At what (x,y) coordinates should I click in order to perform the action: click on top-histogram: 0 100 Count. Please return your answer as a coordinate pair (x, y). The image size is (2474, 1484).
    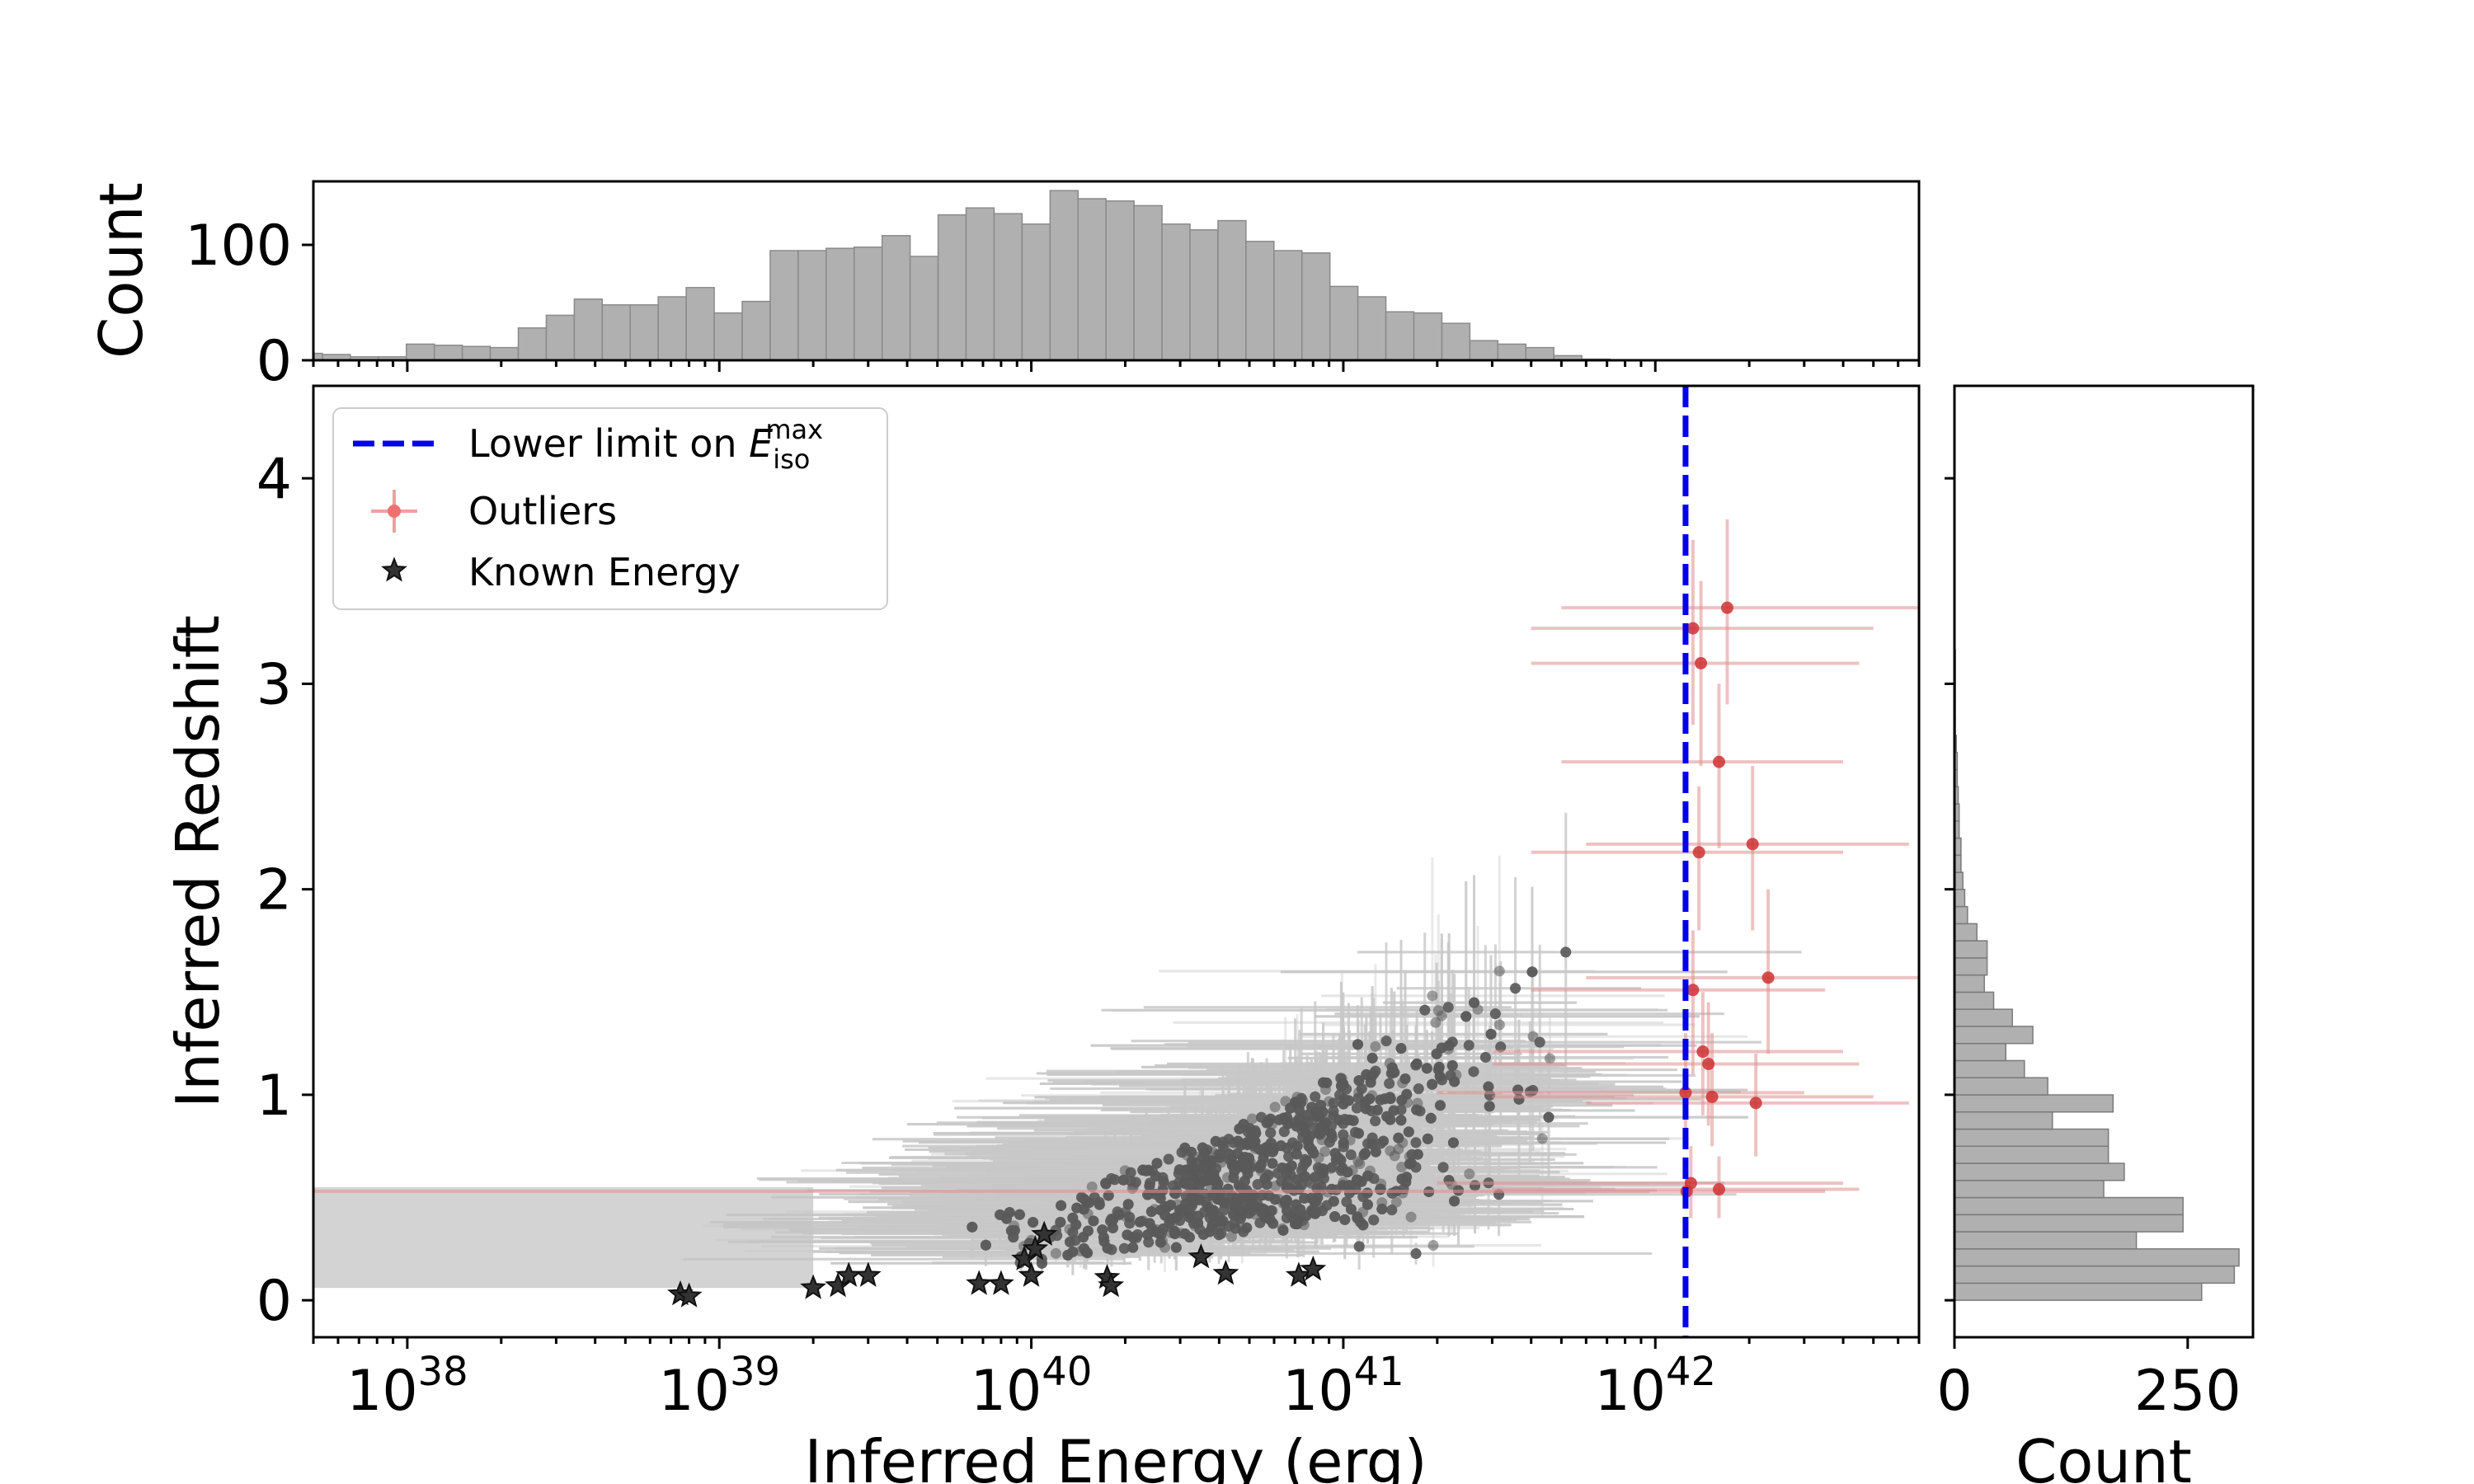
    Looking at the image, I should click on (1004, 287).